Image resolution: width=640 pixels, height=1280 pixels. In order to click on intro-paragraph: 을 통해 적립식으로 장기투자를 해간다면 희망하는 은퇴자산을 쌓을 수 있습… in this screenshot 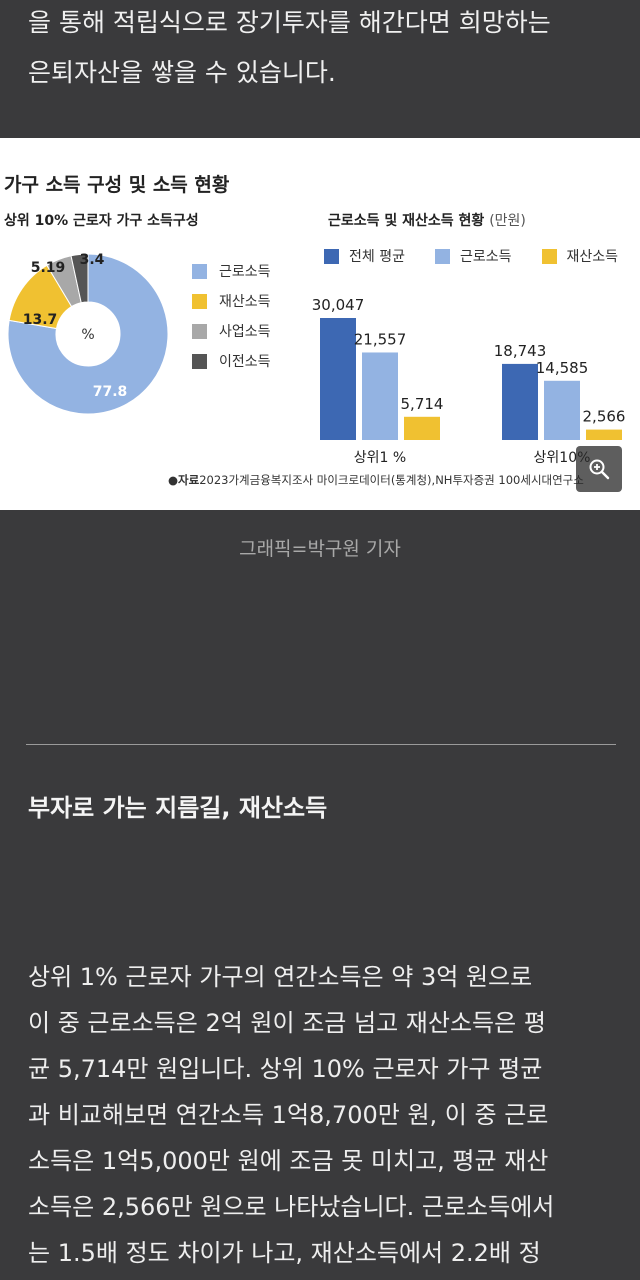, I will do `click(323, 49)`.